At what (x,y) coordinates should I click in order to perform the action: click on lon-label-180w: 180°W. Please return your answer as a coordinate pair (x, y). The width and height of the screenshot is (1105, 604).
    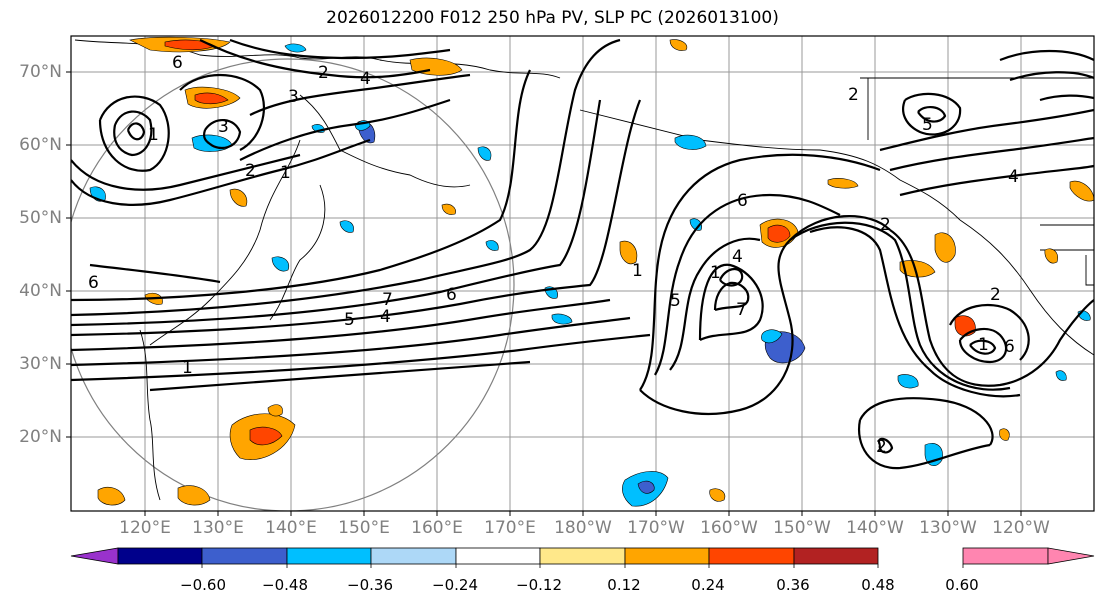
    Looking at the image, I should click on (583, 528).